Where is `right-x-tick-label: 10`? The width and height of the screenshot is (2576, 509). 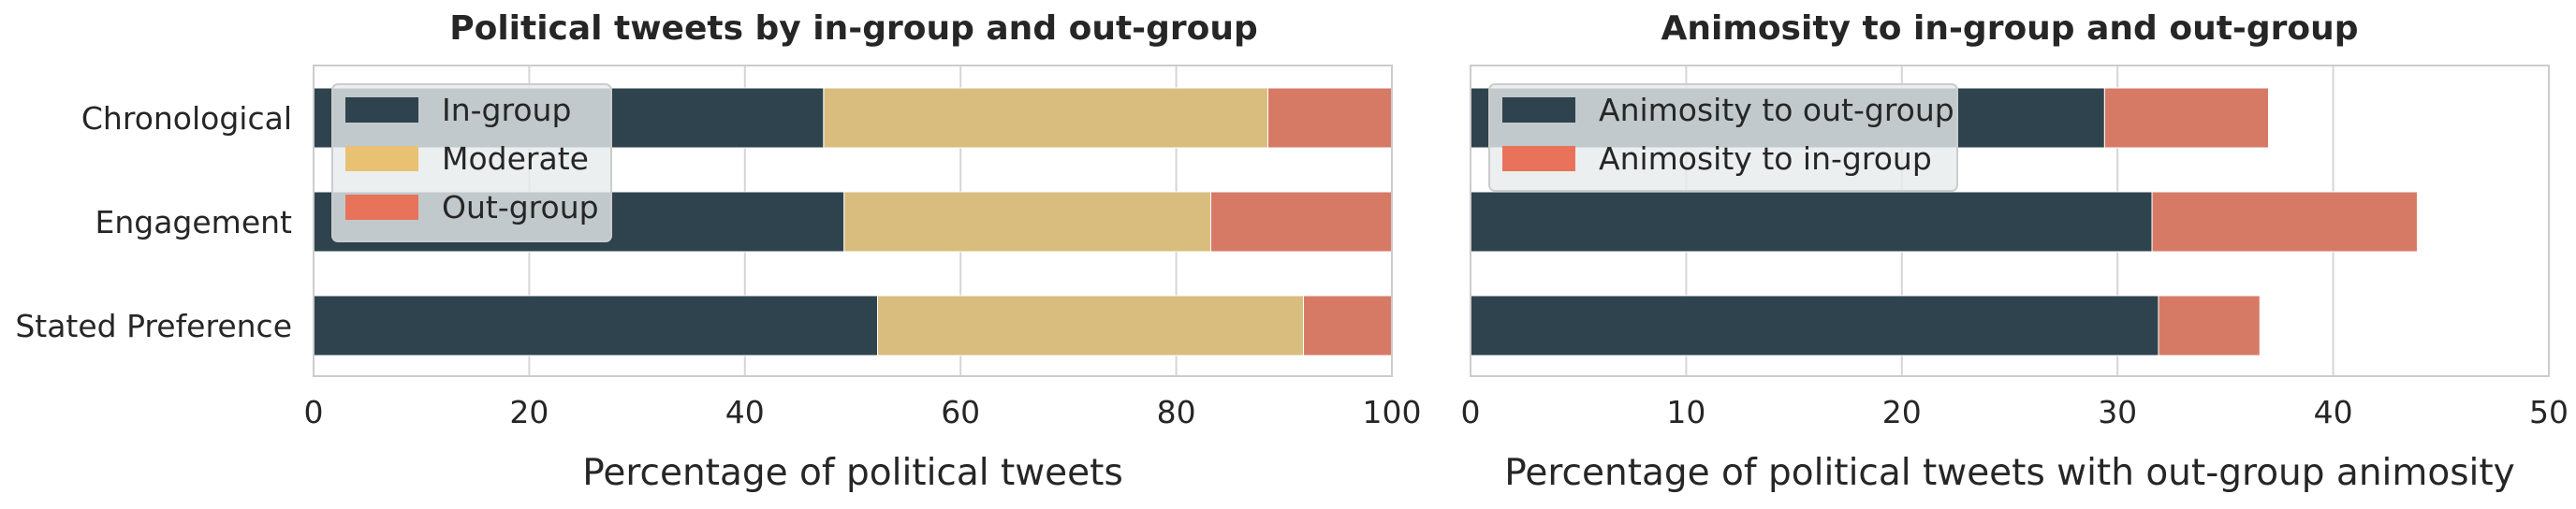 right-x-tick-label: 10 is located at coordinates (1685, 412).